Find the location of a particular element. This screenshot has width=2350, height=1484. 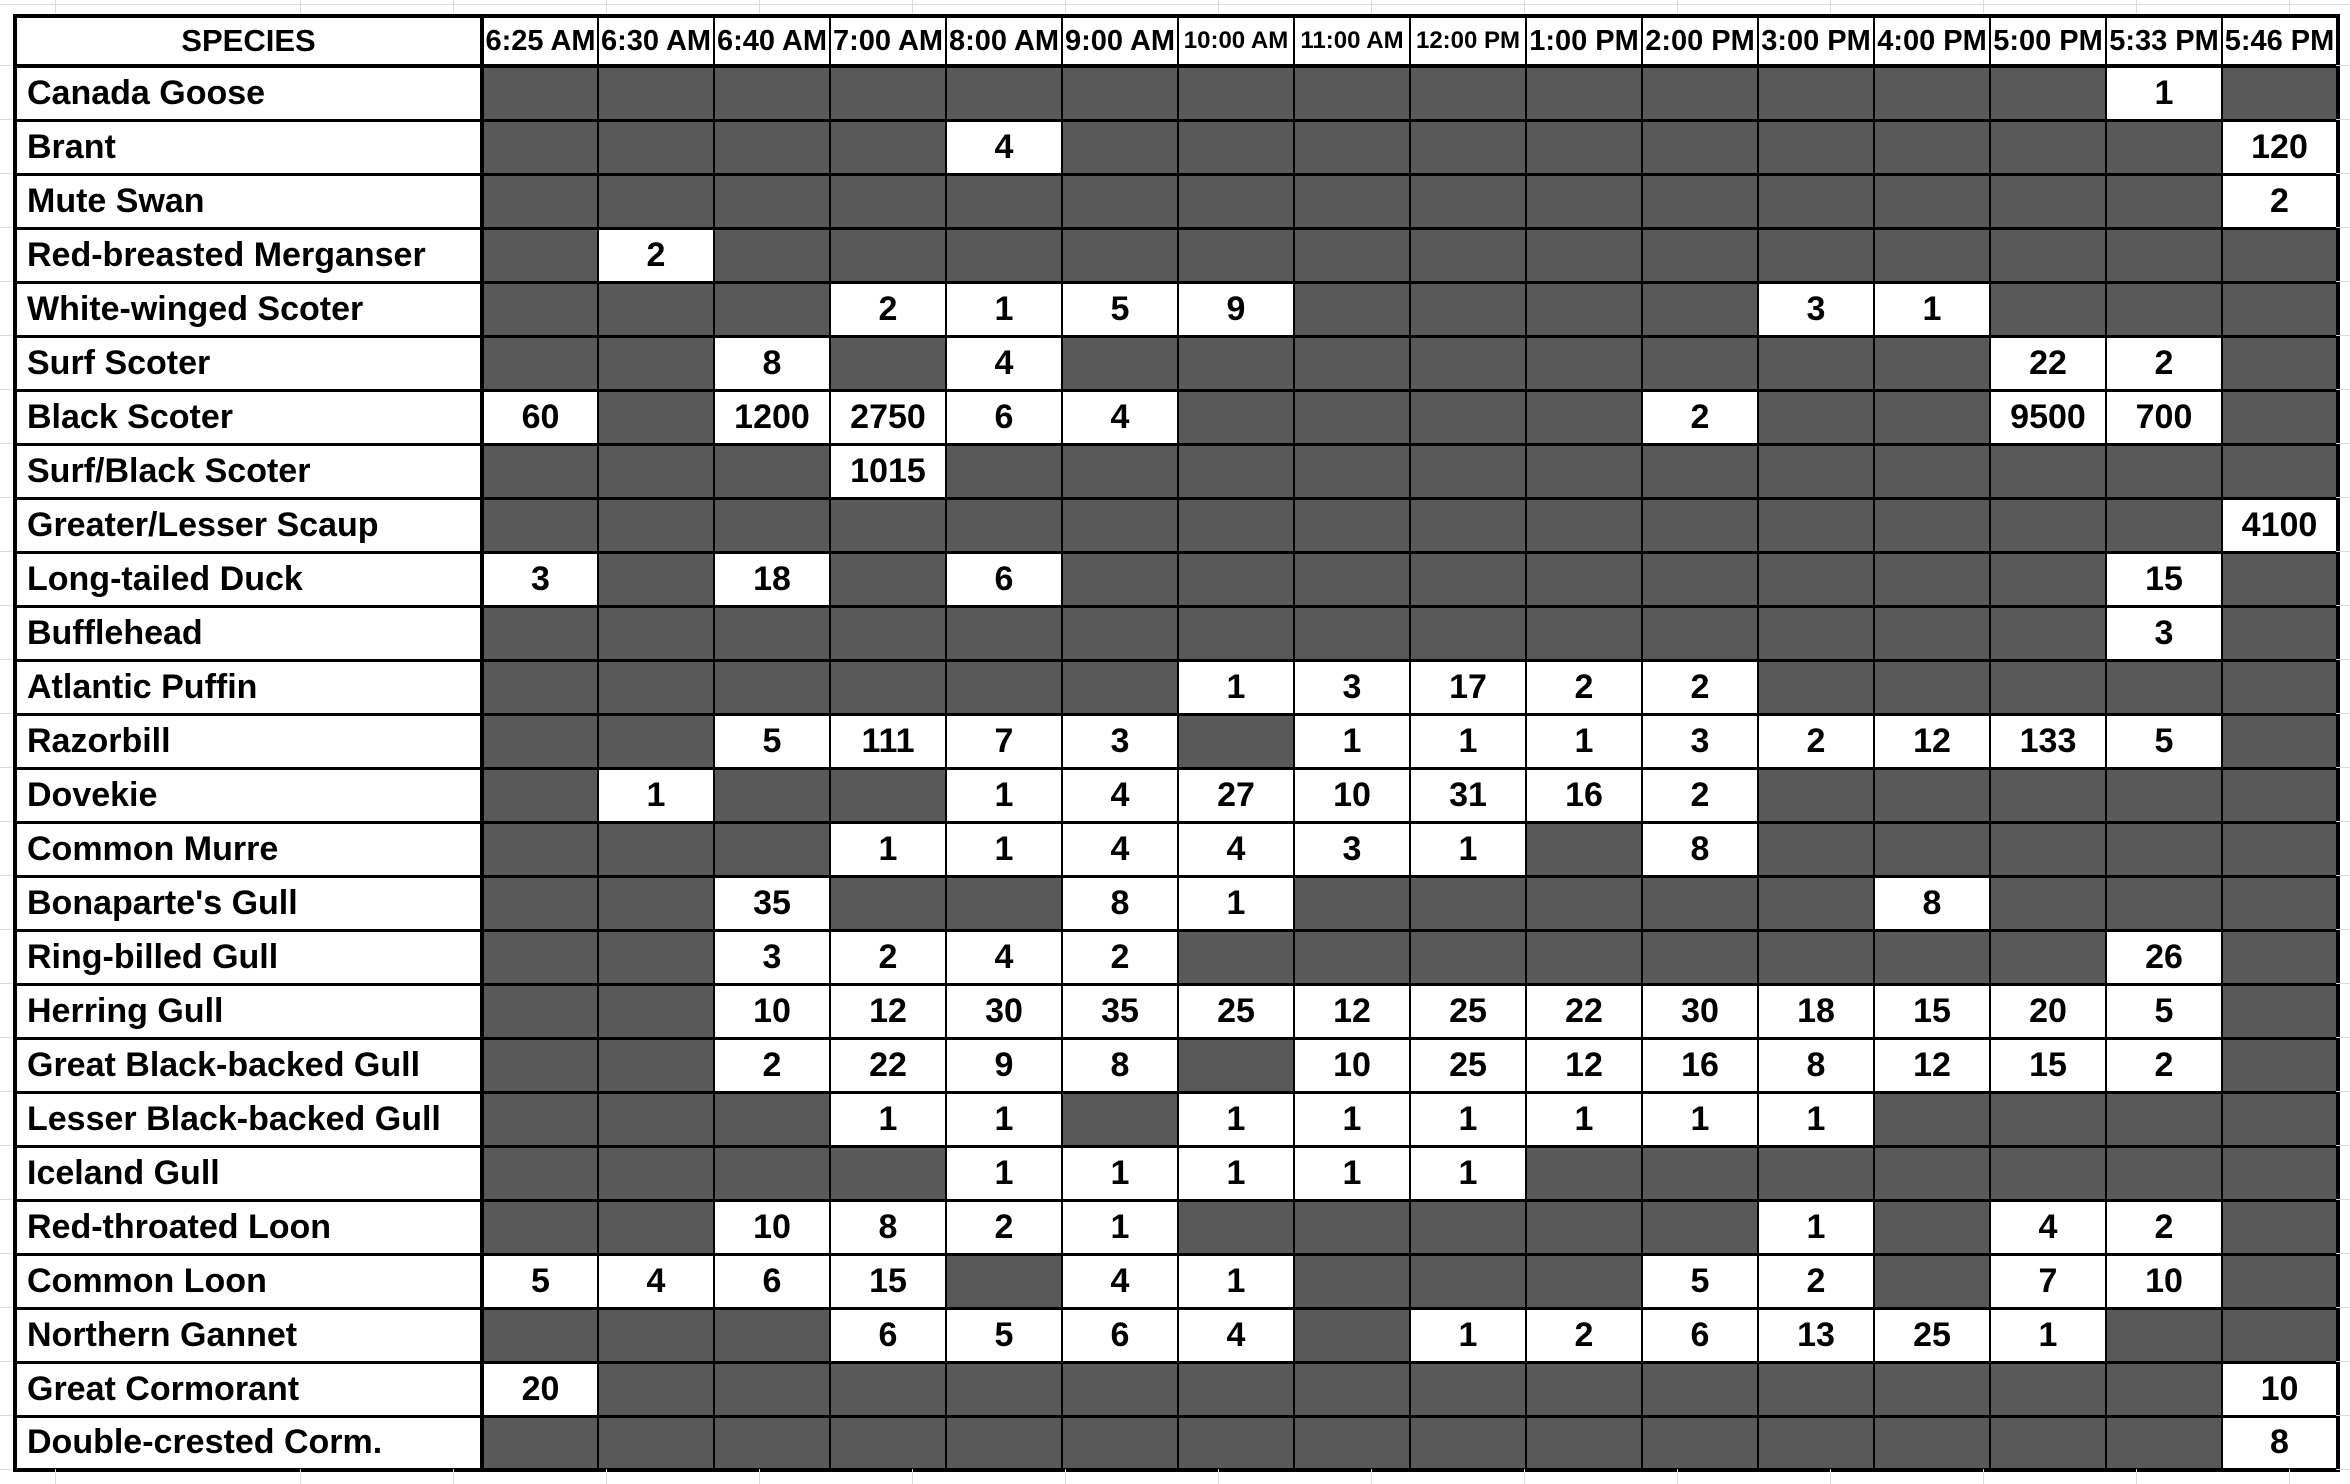

time-column-header: 11:00 AM is located at coordinates (1352, 41).